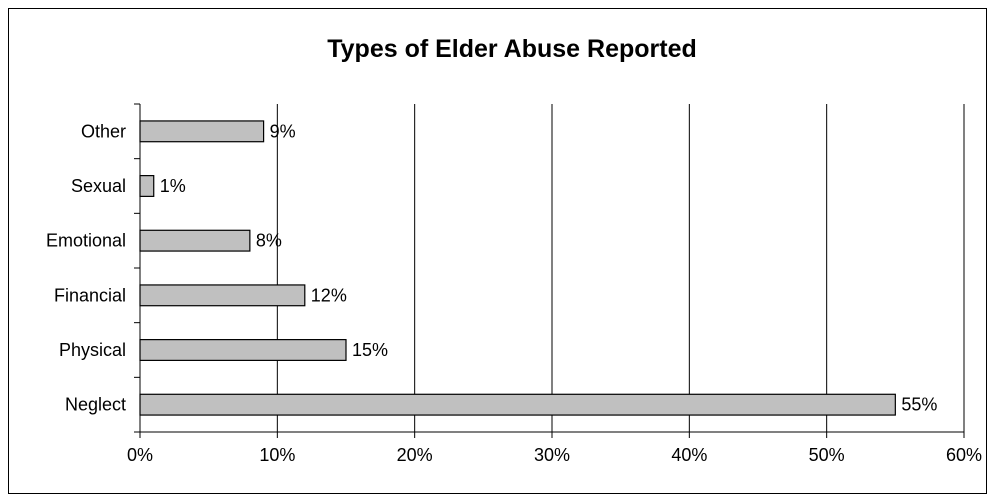 The height and width of the screenshot is (504, 995). Describe the element at coordinates (195, 240) in the screenshot. I see `bar-emotional` at that location.